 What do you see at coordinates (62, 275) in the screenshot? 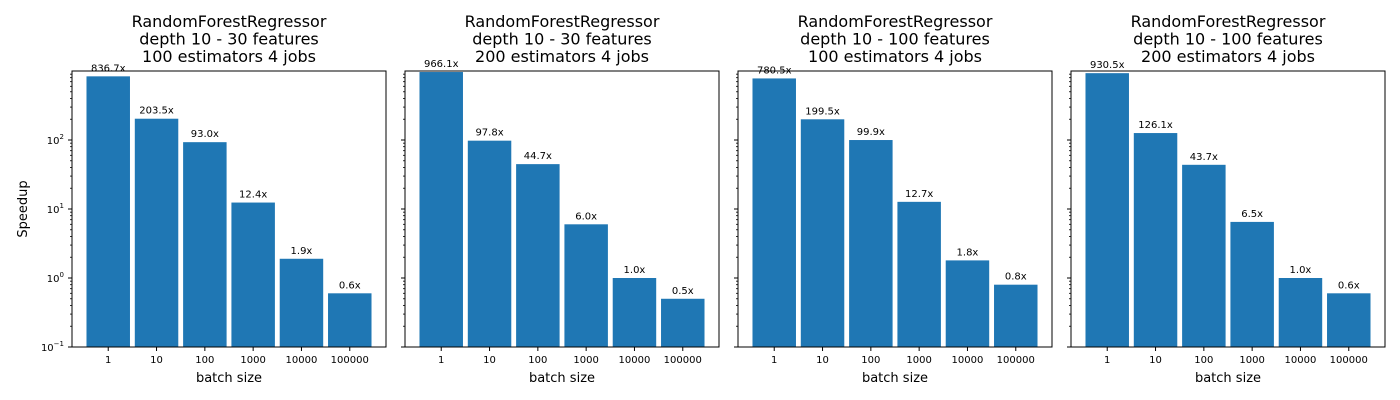
I see `y-tick-exponent: 0` at bounding box center [62, 275].